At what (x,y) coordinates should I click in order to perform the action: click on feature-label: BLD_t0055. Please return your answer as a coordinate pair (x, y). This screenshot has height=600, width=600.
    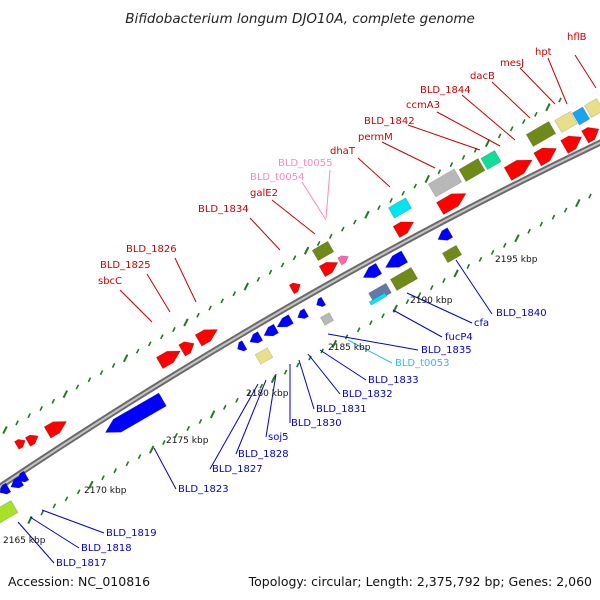
    Looking at the image, I should click on (305, 163).